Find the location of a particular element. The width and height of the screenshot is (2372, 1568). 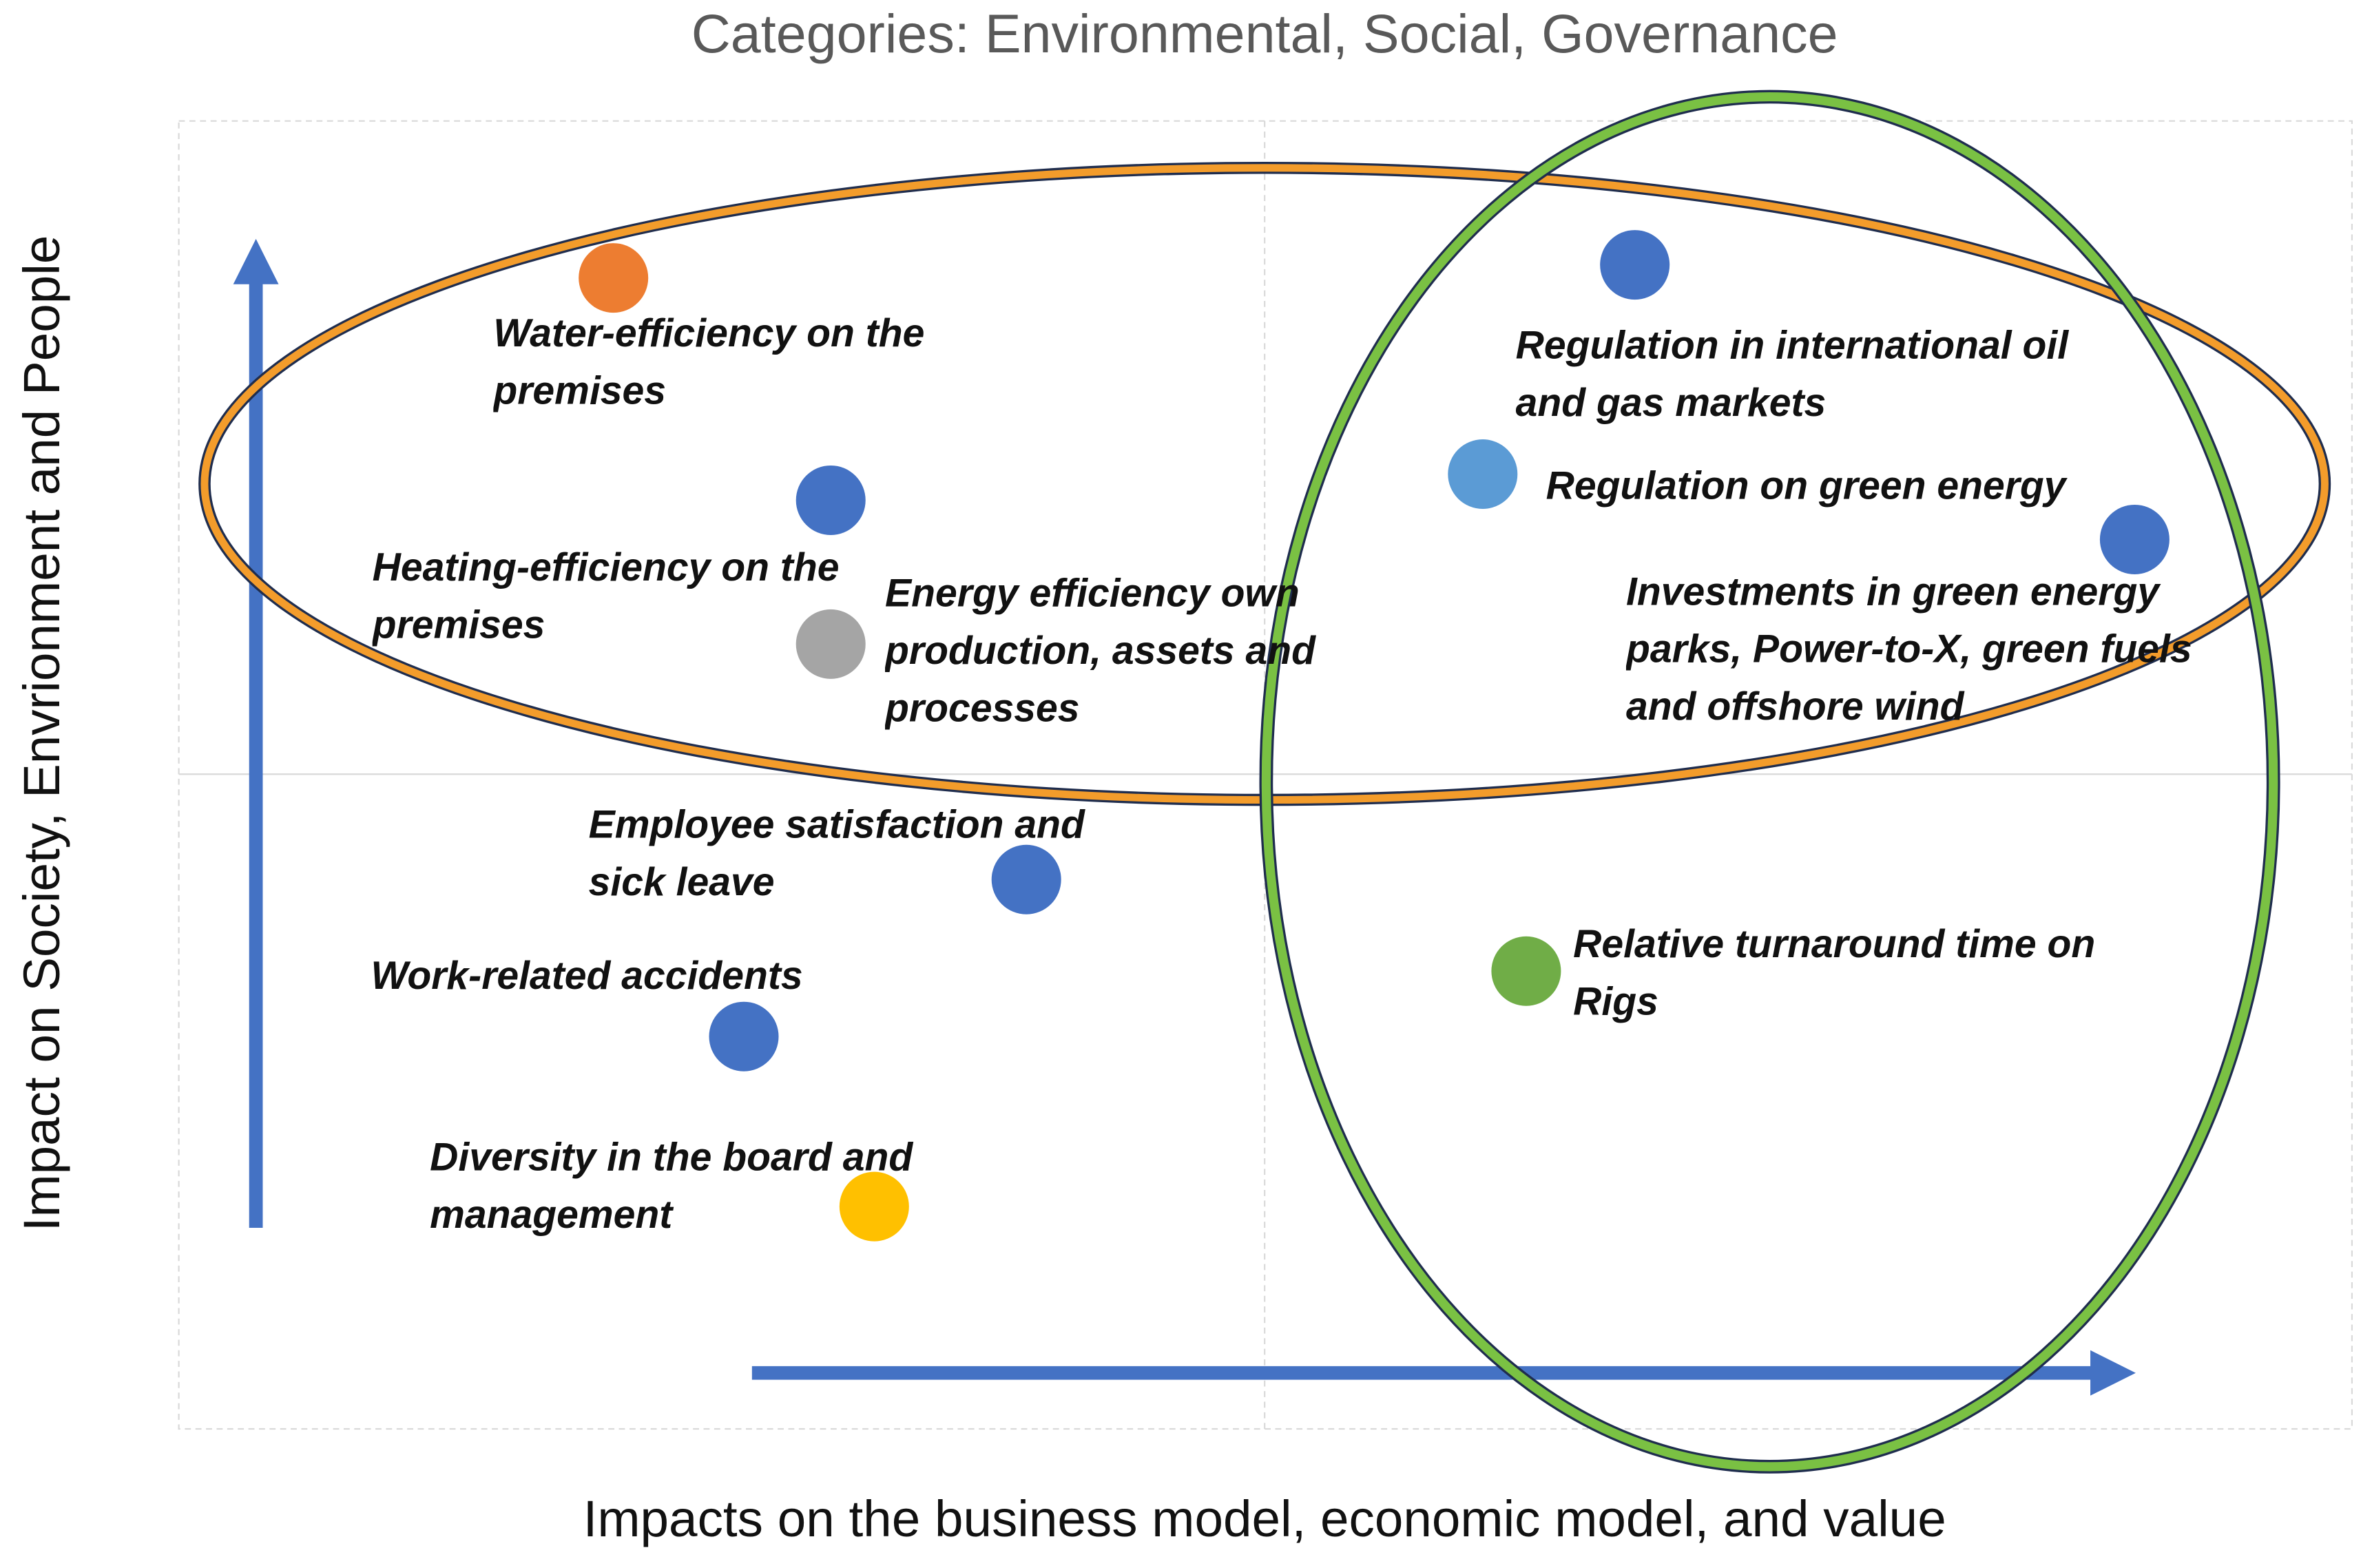

point-label: Relative turnaround time on Rigs is located at coordinates (1834, 972).